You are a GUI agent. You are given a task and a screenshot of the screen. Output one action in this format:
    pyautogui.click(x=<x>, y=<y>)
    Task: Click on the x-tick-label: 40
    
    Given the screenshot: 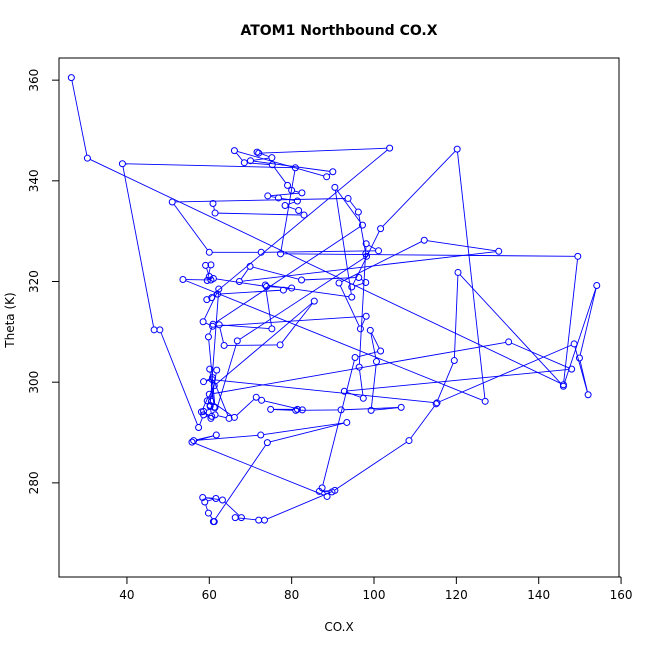 What is the action you would take?
    pyautogui.click(x=126, y=595)
    